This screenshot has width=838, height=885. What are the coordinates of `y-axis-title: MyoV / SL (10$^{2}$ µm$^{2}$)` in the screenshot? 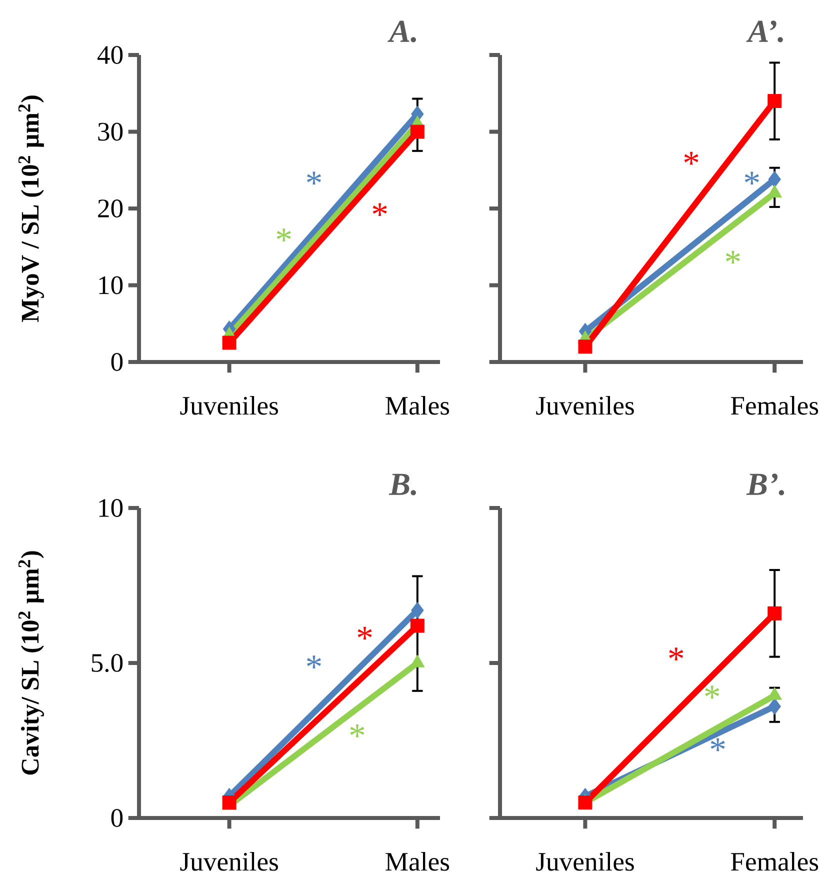 It's located at (31, 209).